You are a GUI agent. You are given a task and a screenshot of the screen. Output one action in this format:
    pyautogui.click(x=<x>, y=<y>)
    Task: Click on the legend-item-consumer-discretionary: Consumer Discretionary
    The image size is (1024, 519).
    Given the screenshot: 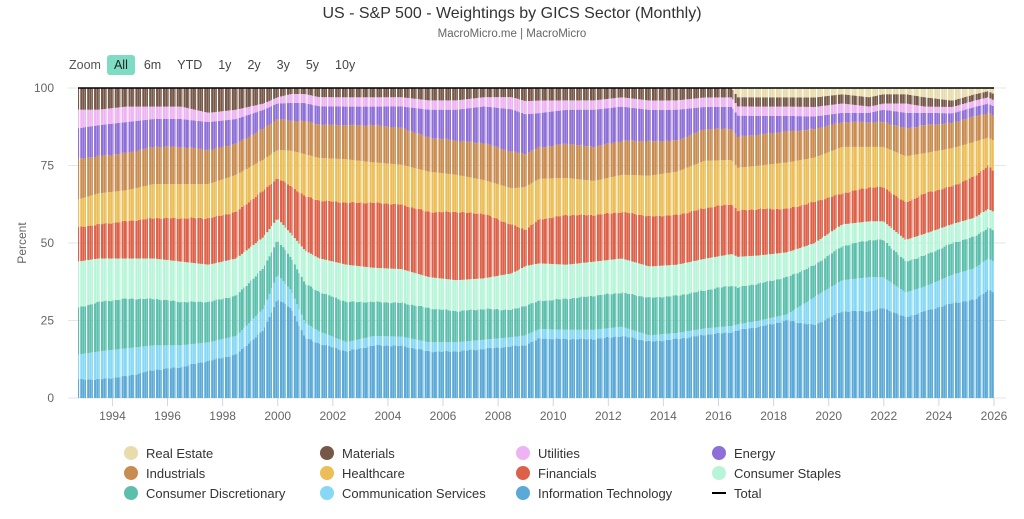 What is the action you would take?
    pyautogui.click(x=204, y=493)
    